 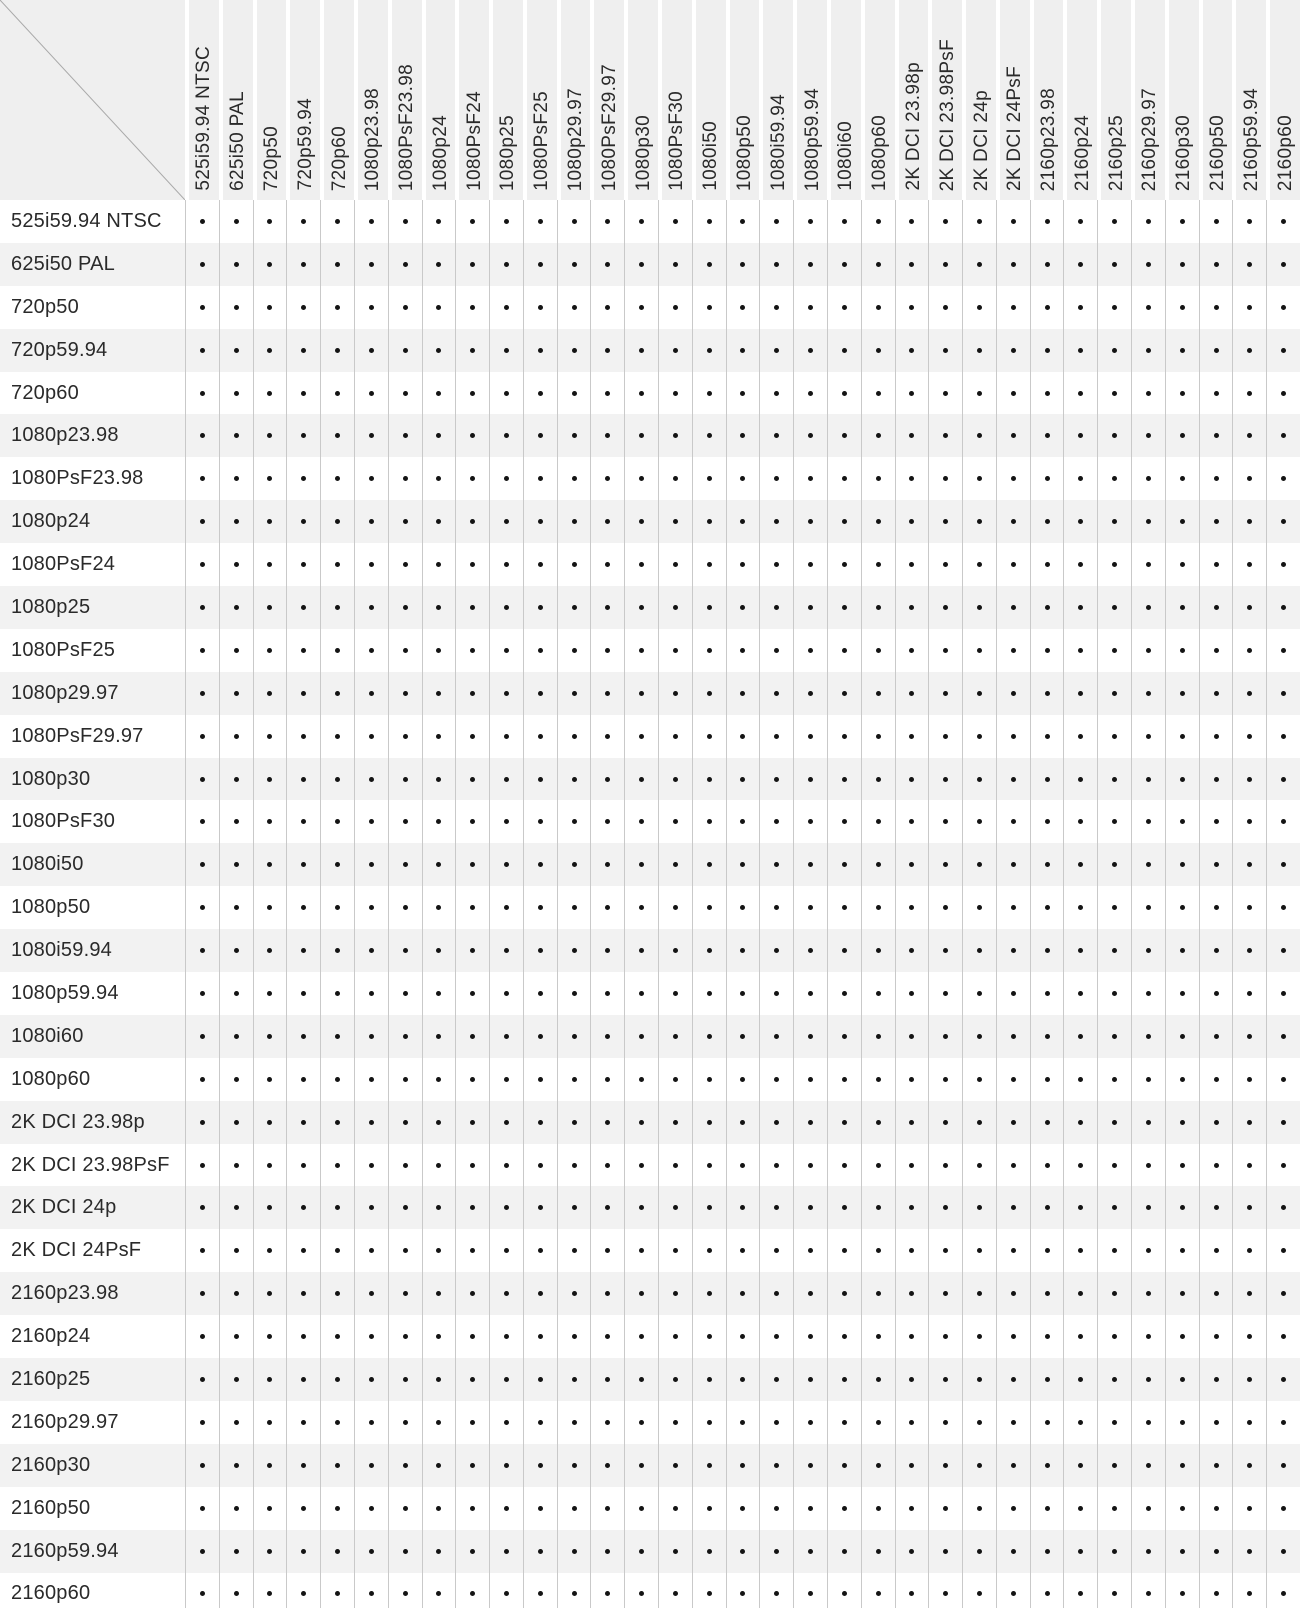 I want to click on column-header-label: 1080PsF23.98, so click(x=407, y=127).